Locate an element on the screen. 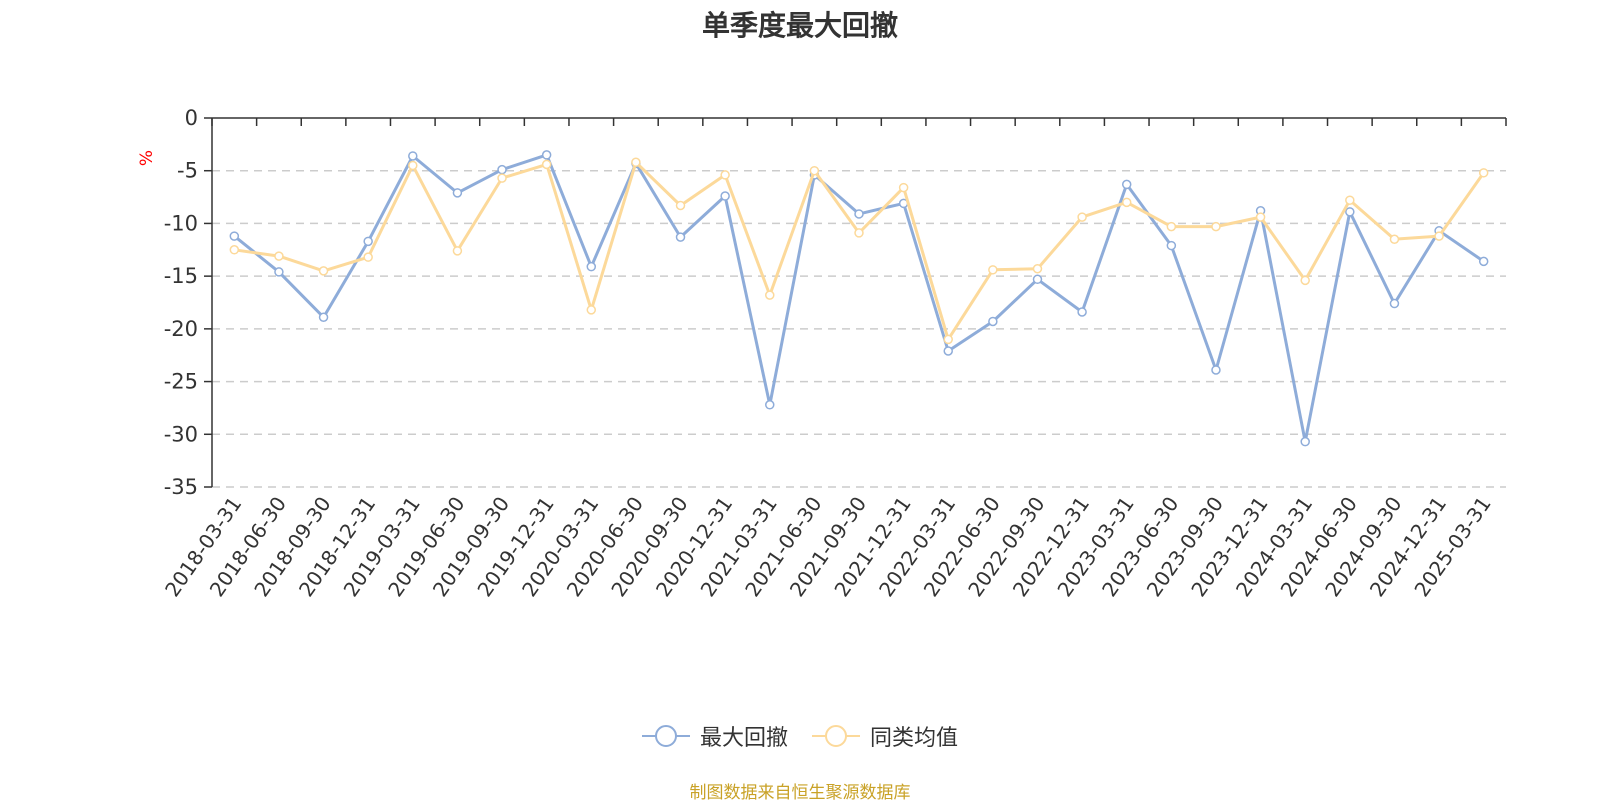 Image resolution: width=1600 pixels, height=803 pixels. legend-marker-category-average is located at coordinates (836, 736).